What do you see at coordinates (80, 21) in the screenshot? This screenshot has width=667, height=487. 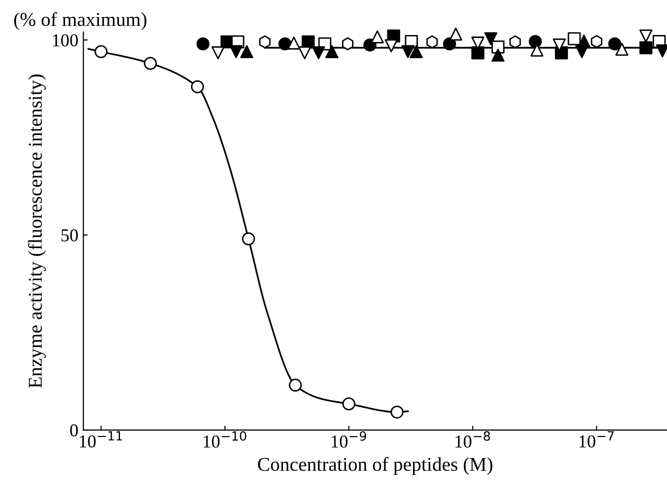 I see `text: (% of maximum)` at bounding box center [80, 21].